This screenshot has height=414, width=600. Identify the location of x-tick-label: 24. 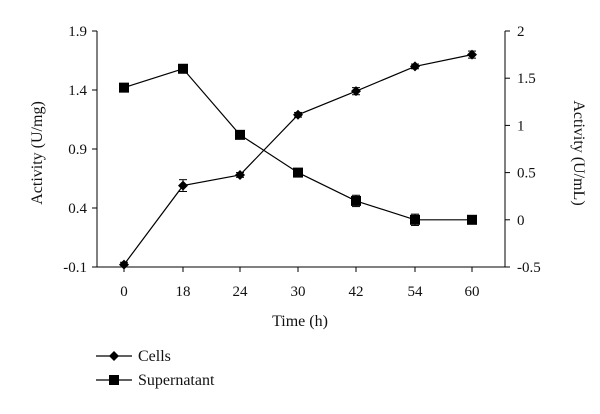
(241, 292).